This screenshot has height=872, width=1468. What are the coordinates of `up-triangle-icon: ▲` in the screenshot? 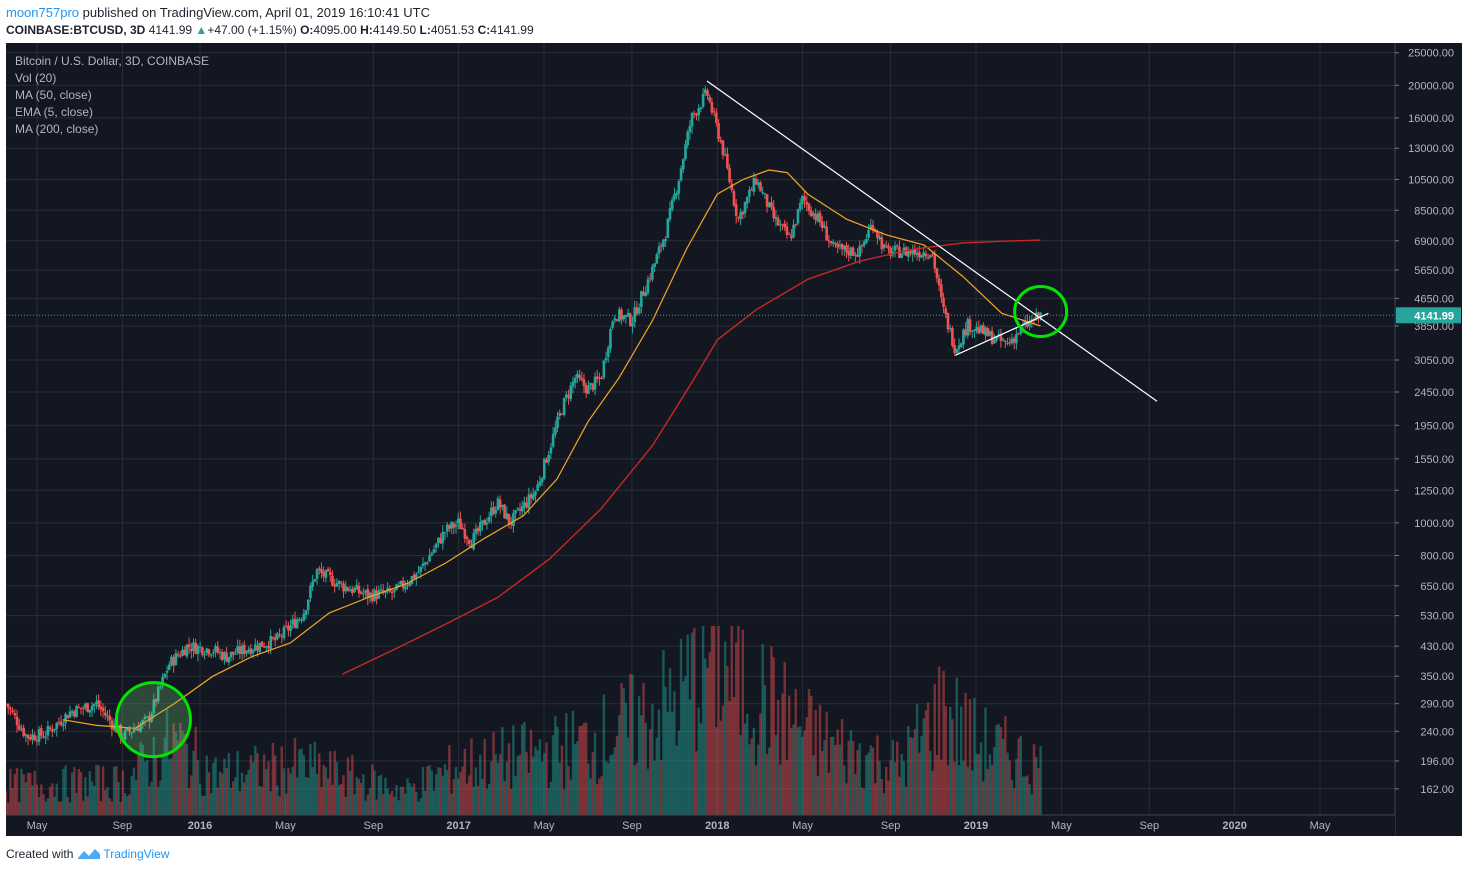 It's located at (201, 30).